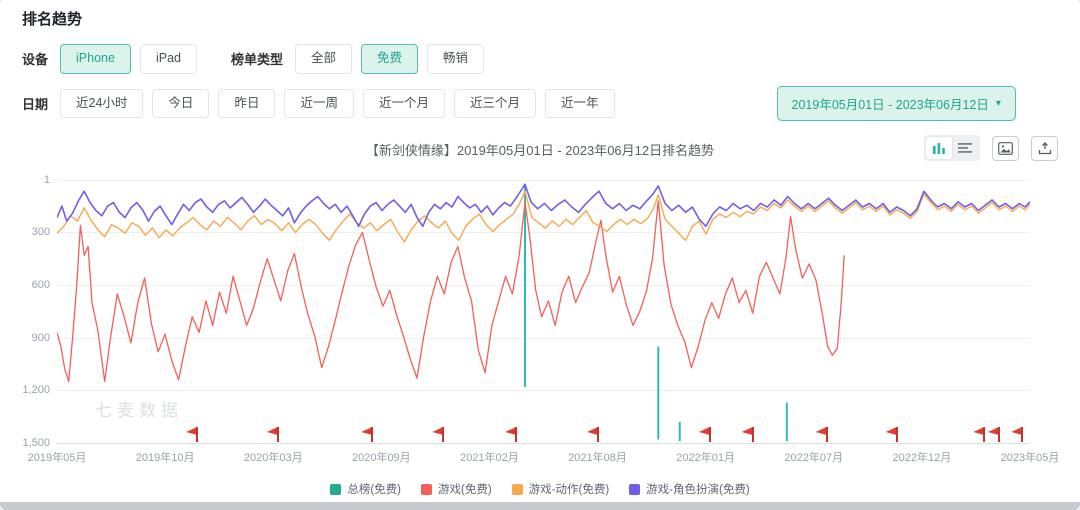 The image size is (1080, 510). What do you see at coordinates (319, 103) in the screenshot?
I see `date-option-3: 近一周` at bounding box center [319, 103].